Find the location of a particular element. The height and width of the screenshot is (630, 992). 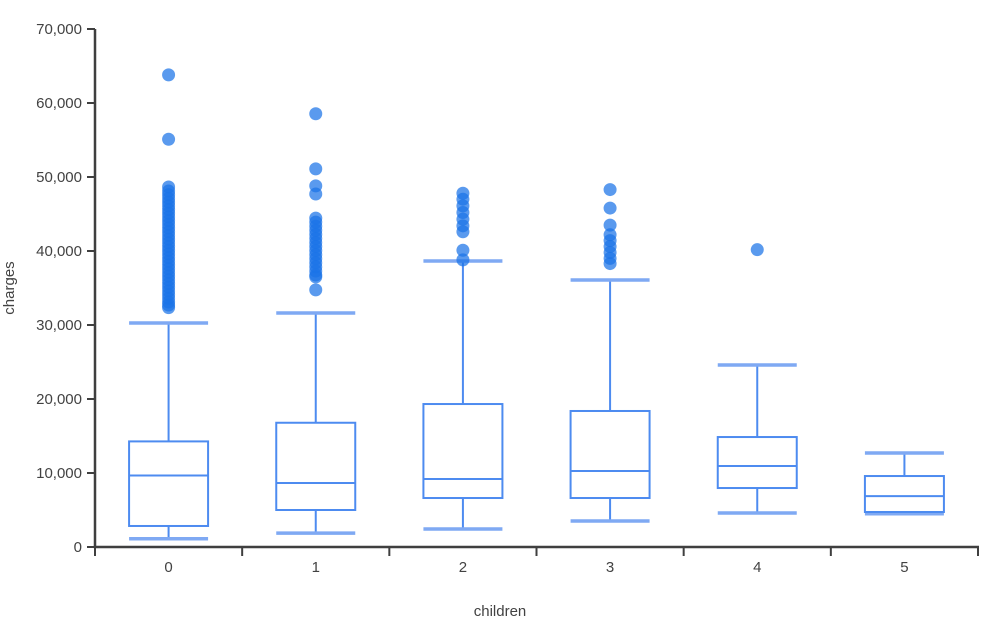

x-tick-label: 2 is located at coordinates (463, 567).